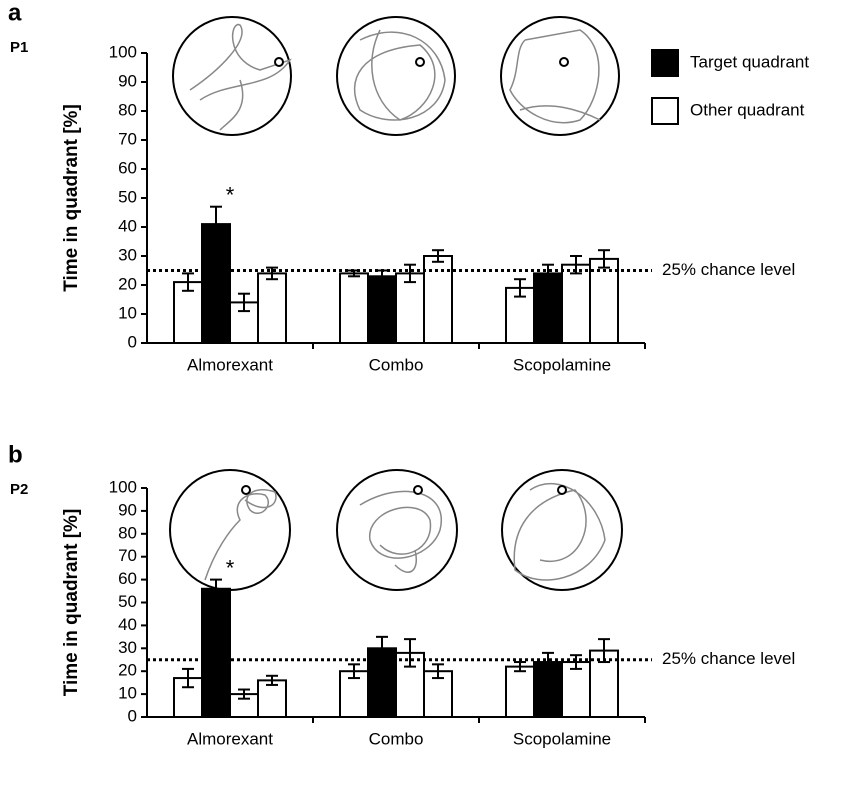 Image resolution: width=853 pixels, height=809 pixels. What do you see at coordinates (749, 61) in the screenshot?
I see `legend-label: Target quadrant` at bounding box center [749, 61].